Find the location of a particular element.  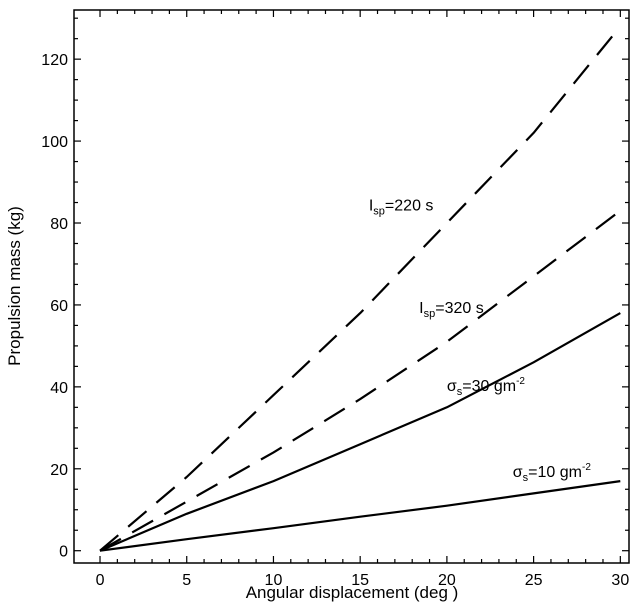

x-tick-label: 25 is located at coordinates (534, 580).